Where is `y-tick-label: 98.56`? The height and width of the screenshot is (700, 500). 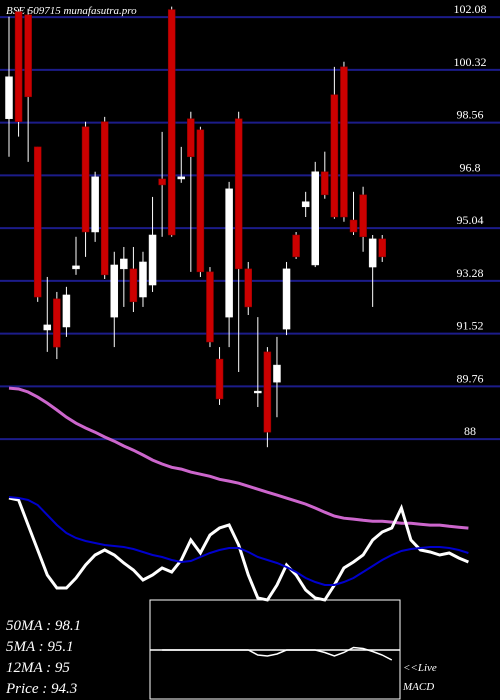
y-tick-label: 98.56 is located at coordinates (470, 115).